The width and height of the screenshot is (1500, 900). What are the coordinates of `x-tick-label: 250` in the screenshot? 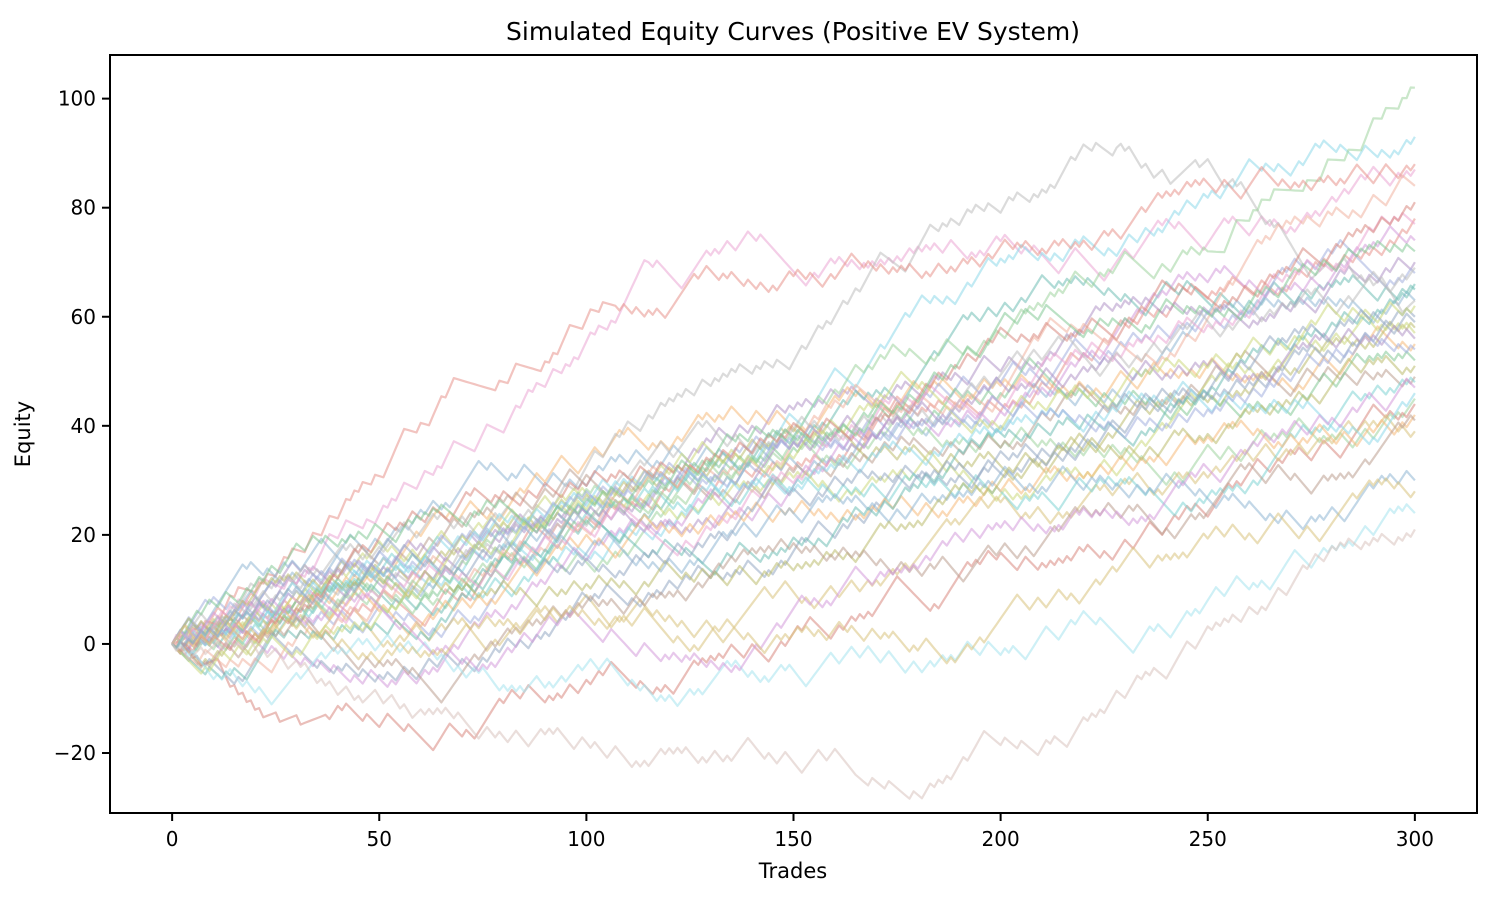 It's located at (1208, 839).